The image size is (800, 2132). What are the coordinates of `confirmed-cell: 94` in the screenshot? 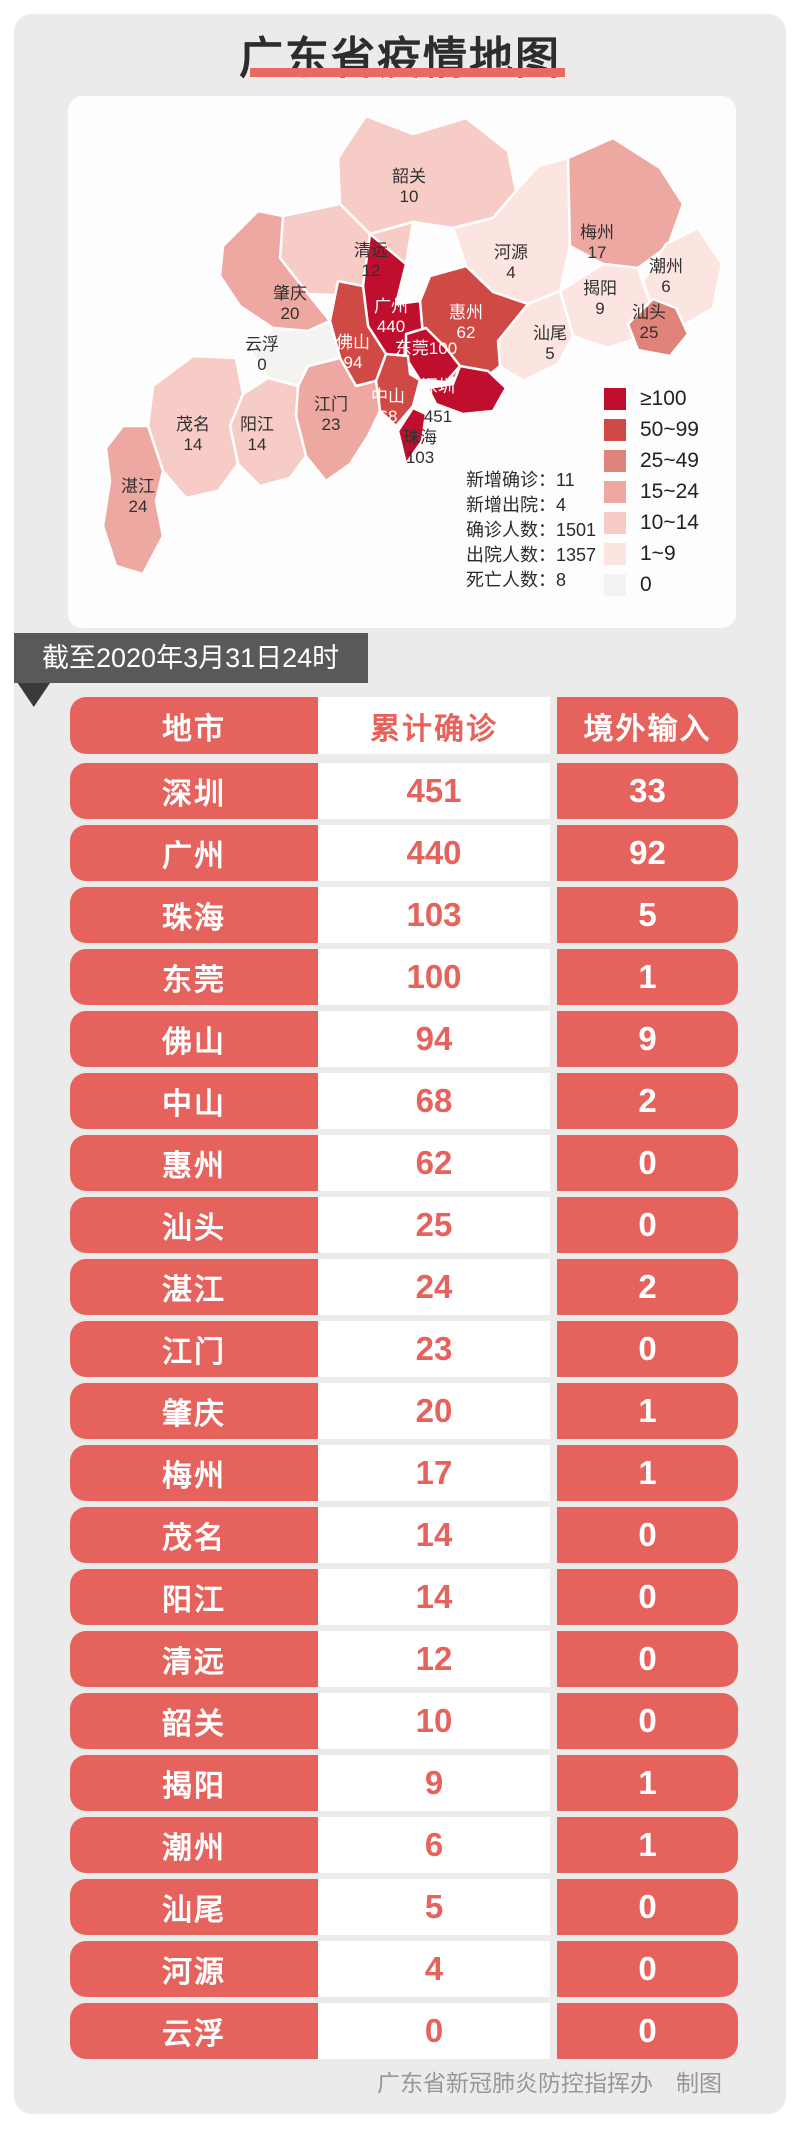 It's located at (434, 1039).